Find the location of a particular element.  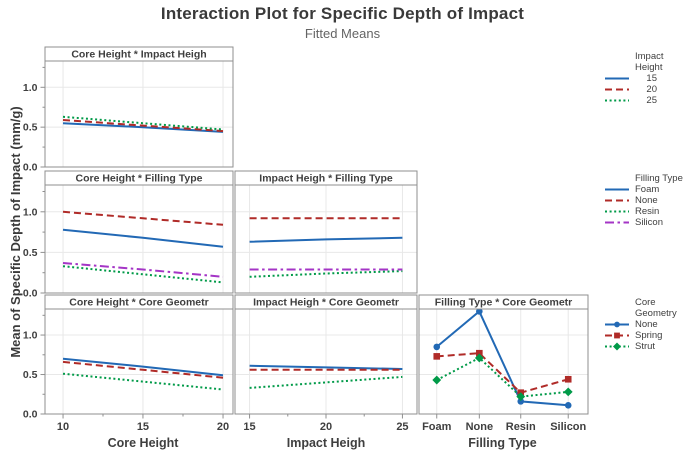

series-line-resin is located at coordinates (143, 274).